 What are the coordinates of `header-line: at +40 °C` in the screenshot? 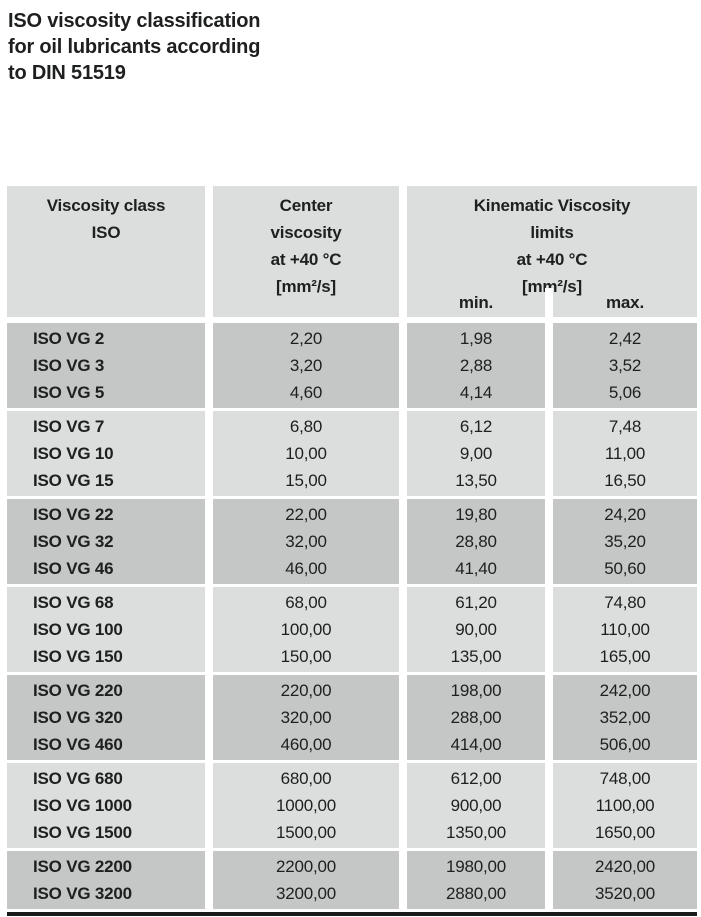 It's located at (306, 259).